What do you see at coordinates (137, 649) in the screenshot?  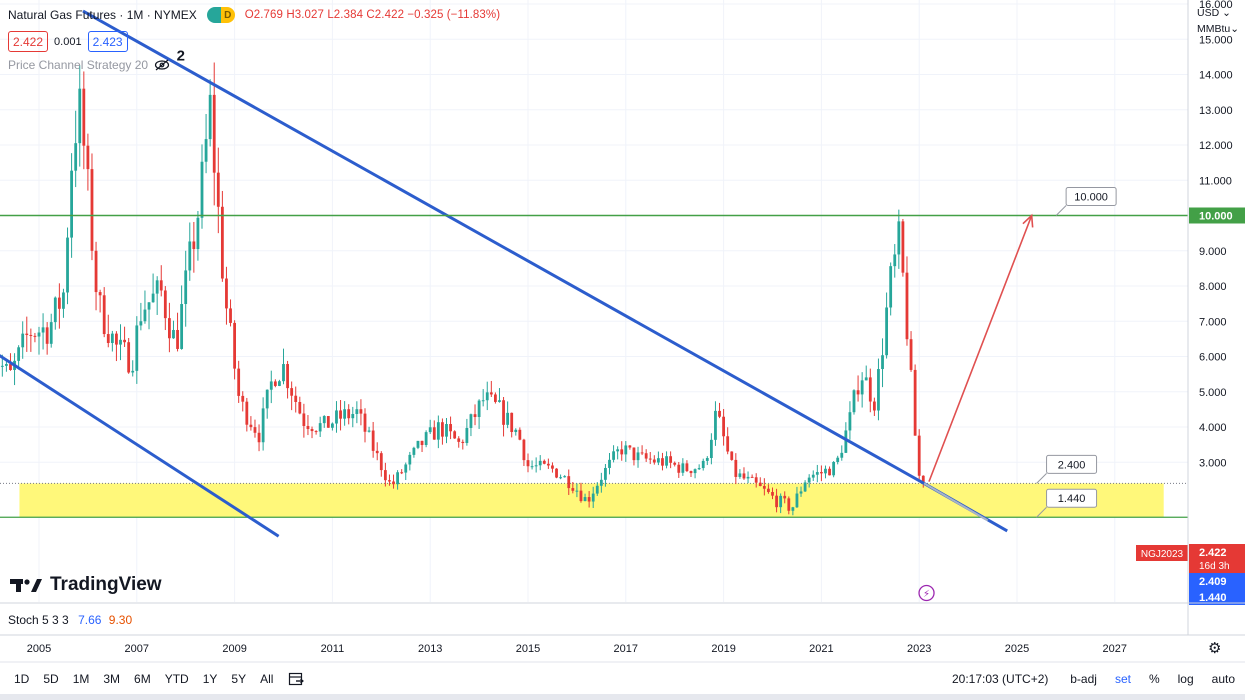 I see `time-tick-label: 2007` at bounding box center [137, 649].